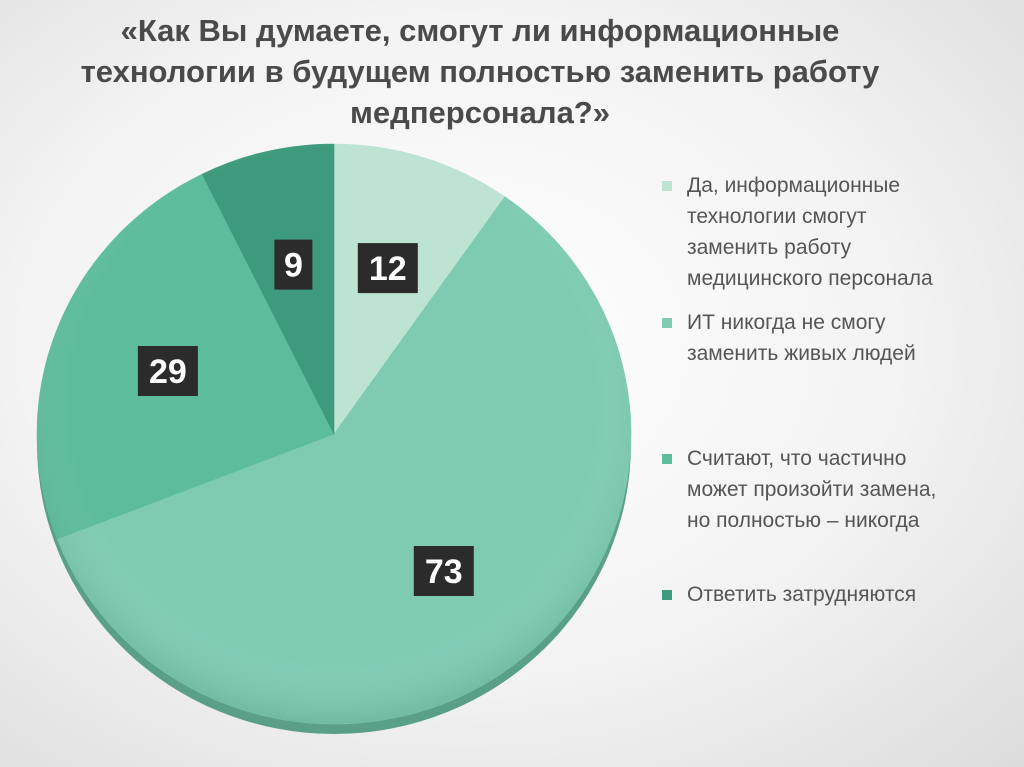  I want to click on data-label: 29, so click(168, 372).